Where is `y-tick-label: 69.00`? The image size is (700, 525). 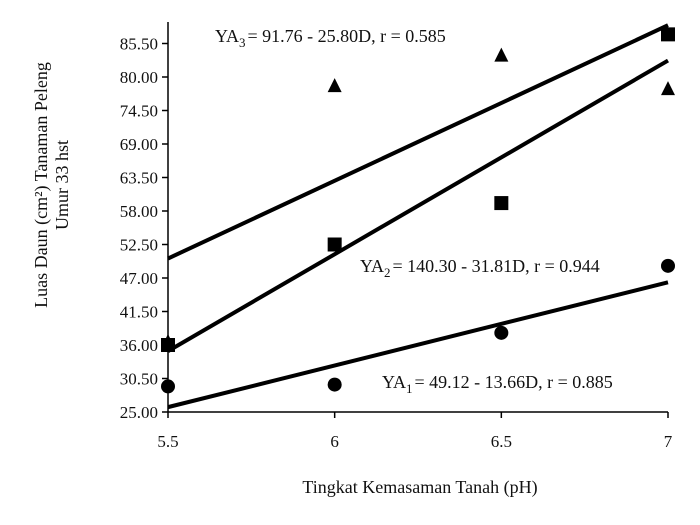
y-tick-label: 69.00 is located at coordinates (139, 144).